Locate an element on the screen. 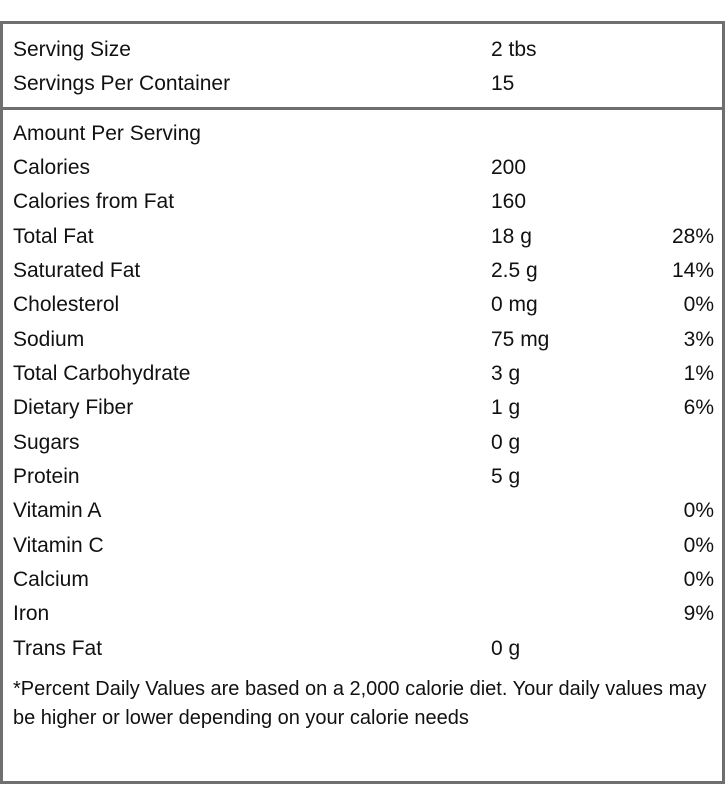  nutrient-label: Vitamin C is located at coordinates (58, 545).